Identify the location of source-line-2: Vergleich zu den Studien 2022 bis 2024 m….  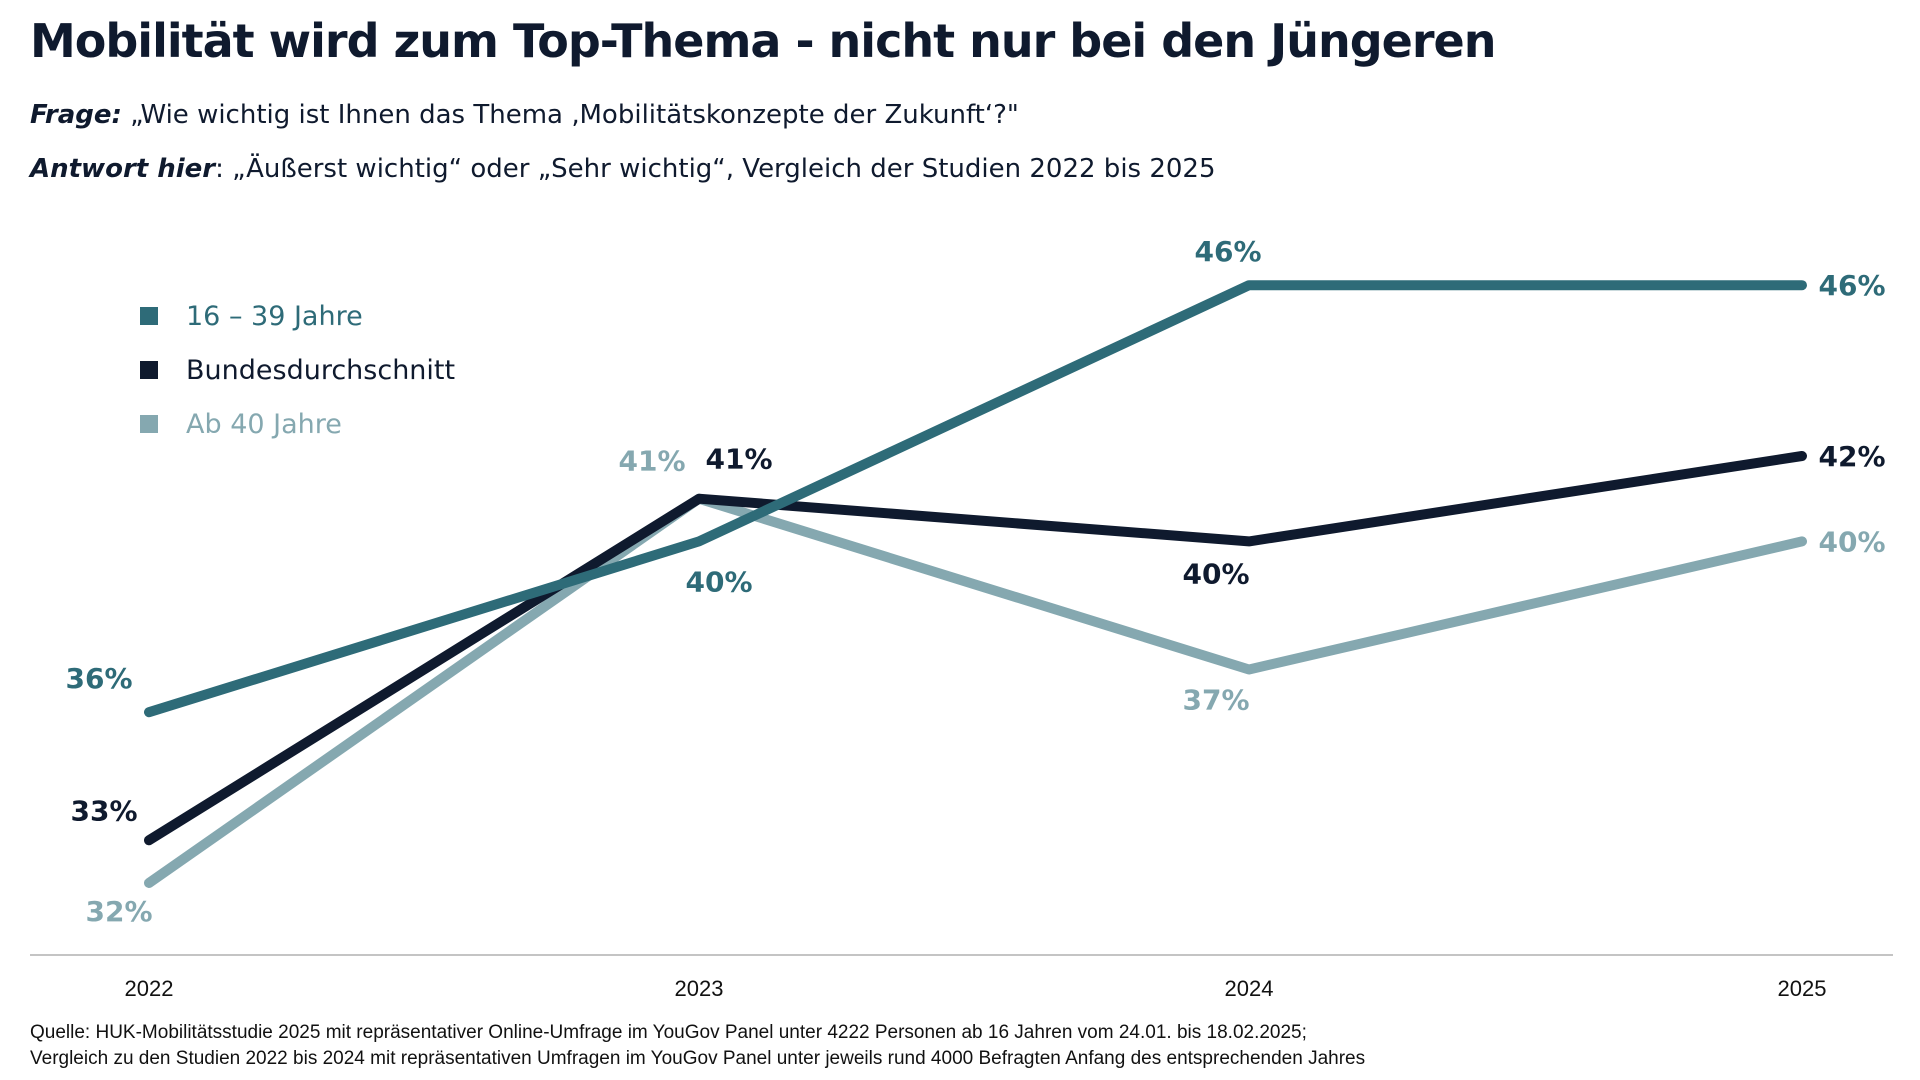
(698, 1058).